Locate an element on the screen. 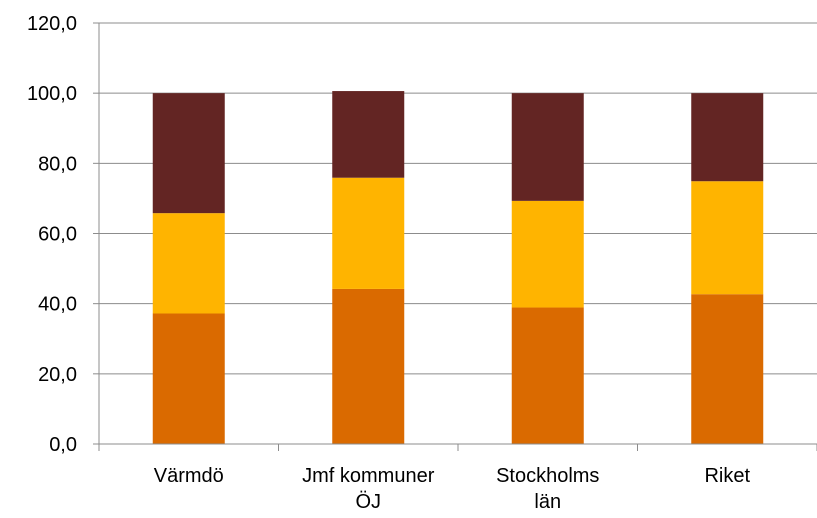 The image size is (817, 518). y-tick-label: 20,0 is located at coordinates (57, 375).